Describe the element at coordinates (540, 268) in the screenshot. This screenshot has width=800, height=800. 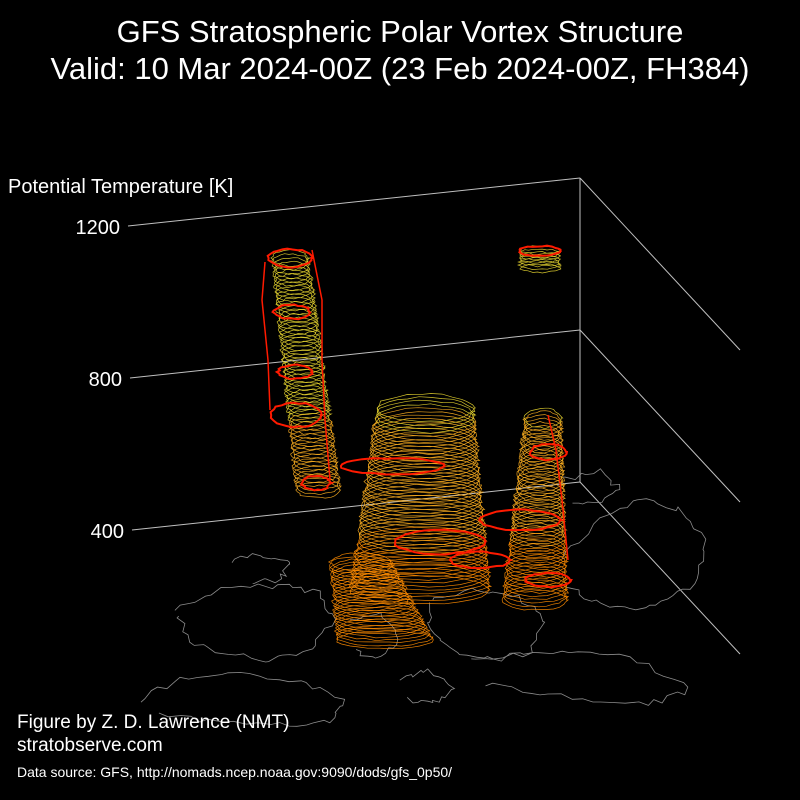
I see `right-high-patch-contour` at that location.